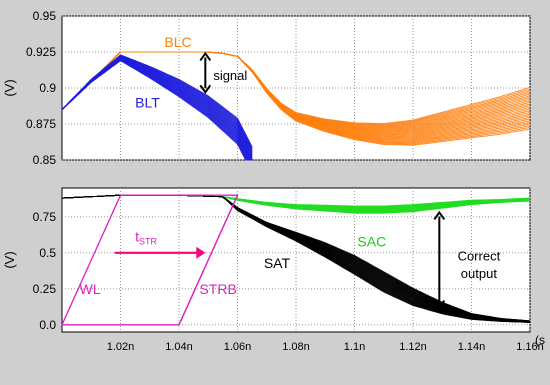 This screenshot has height=385, width=550. I want to click on strb-label: STRB, so click(217, 289).